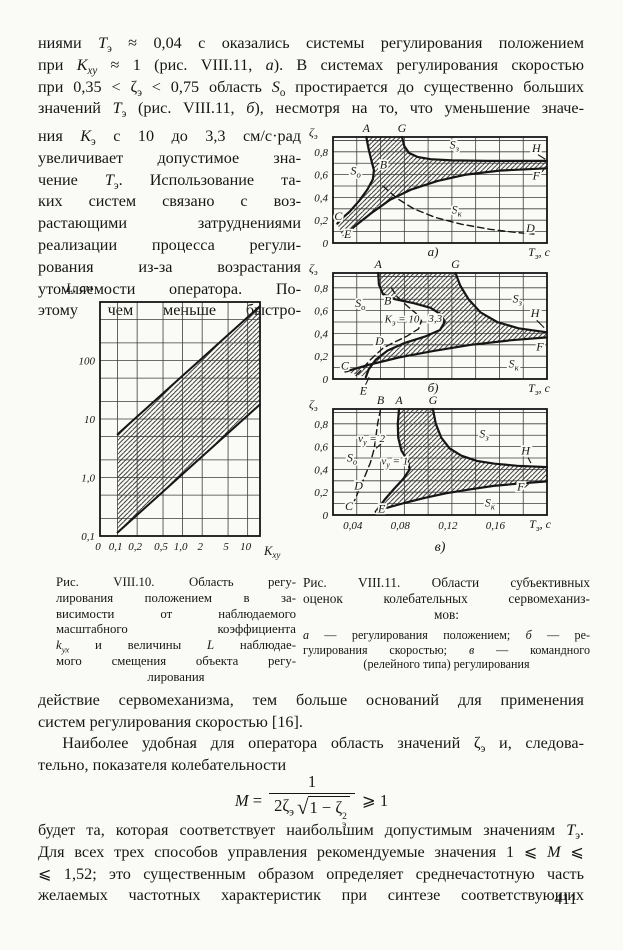 This screenshot has width=623, height=950. Describe the element at coordinates (401, 526) in the screenshot. I see `svg-text: 0,08` at that location.